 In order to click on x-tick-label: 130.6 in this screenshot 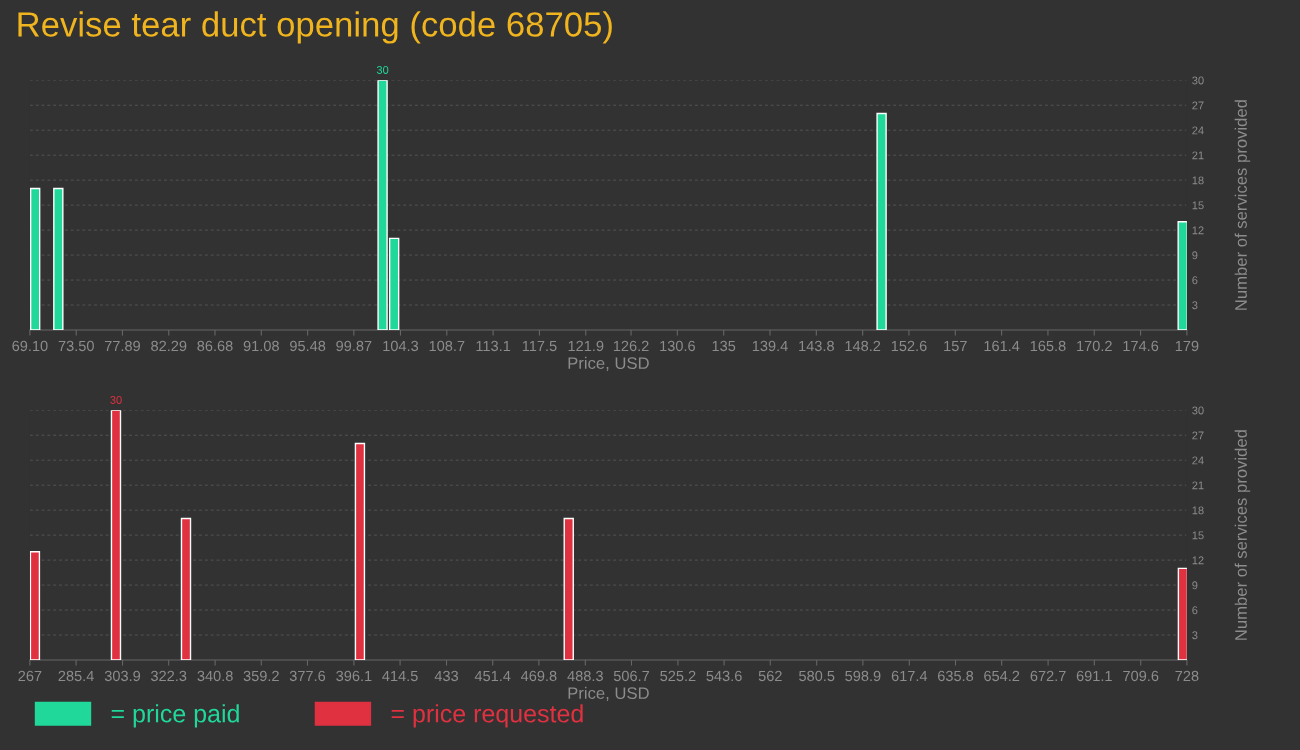, I will do `click(677, 346)`.